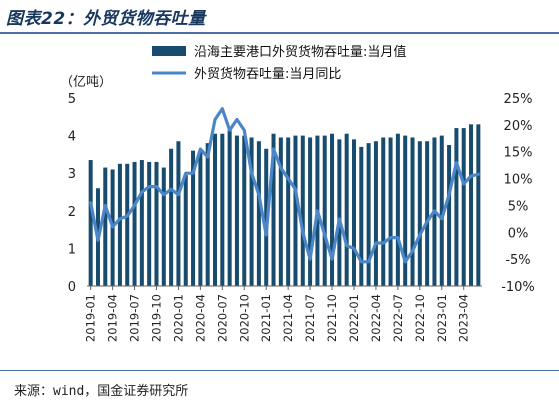  Describe the element at coordinates (518, 99) in the screenshot. I see `y2-tick-label: 25%` at that location.